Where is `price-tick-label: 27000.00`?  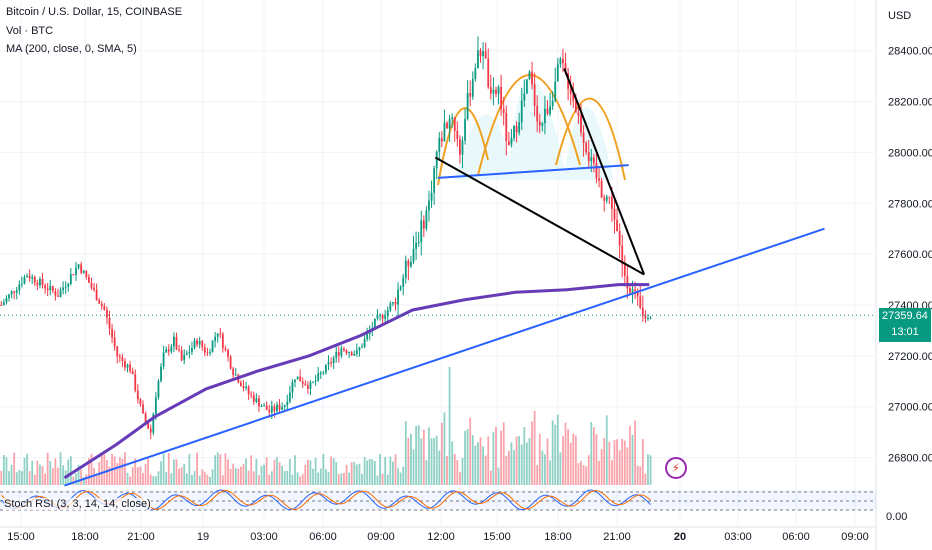
price-tick-label: 27000.00 is located at coordinates (910, 408).